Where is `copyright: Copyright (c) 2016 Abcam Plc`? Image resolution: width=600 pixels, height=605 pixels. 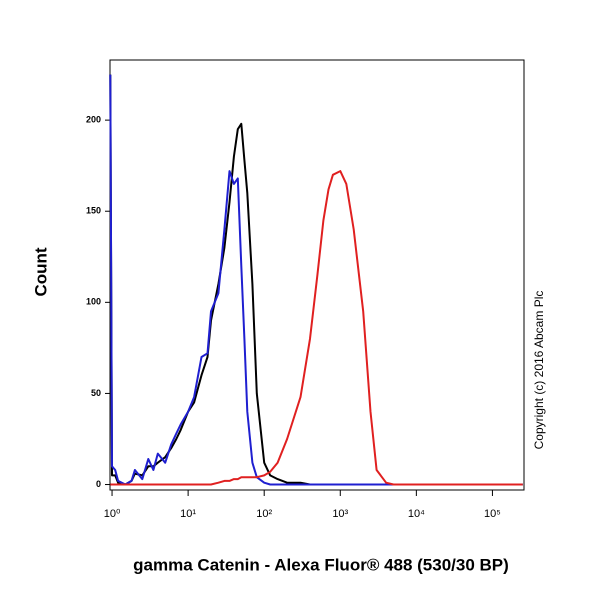 copyright: Copyright (c) 2016 Abcam Plc is located at coordinates (539, 370).